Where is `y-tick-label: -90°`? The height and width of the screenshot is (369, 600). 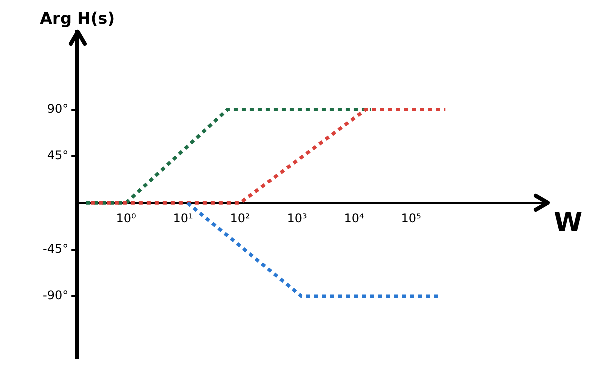 y-tick-label: -90° is located at coordinates (55, 295).